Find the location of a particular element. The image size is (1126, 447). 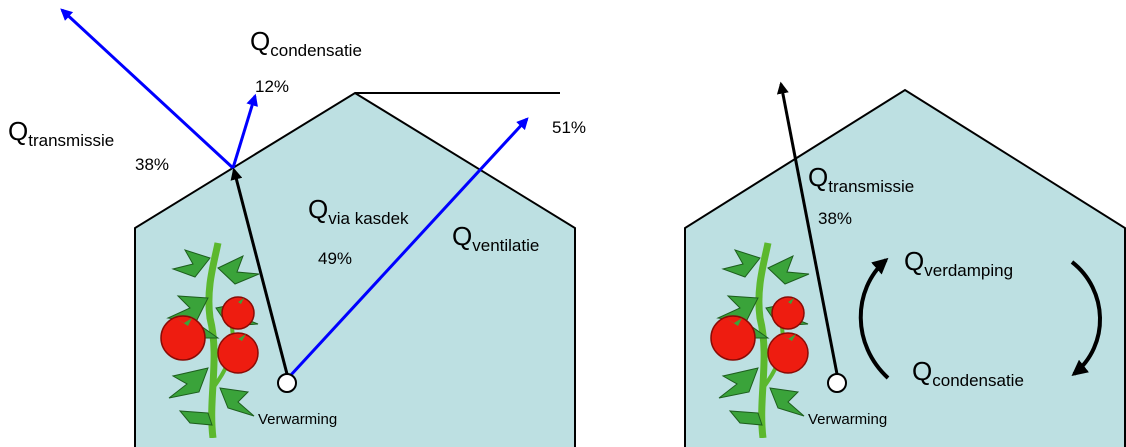

share: 49% is located at coordinates (335, 258).